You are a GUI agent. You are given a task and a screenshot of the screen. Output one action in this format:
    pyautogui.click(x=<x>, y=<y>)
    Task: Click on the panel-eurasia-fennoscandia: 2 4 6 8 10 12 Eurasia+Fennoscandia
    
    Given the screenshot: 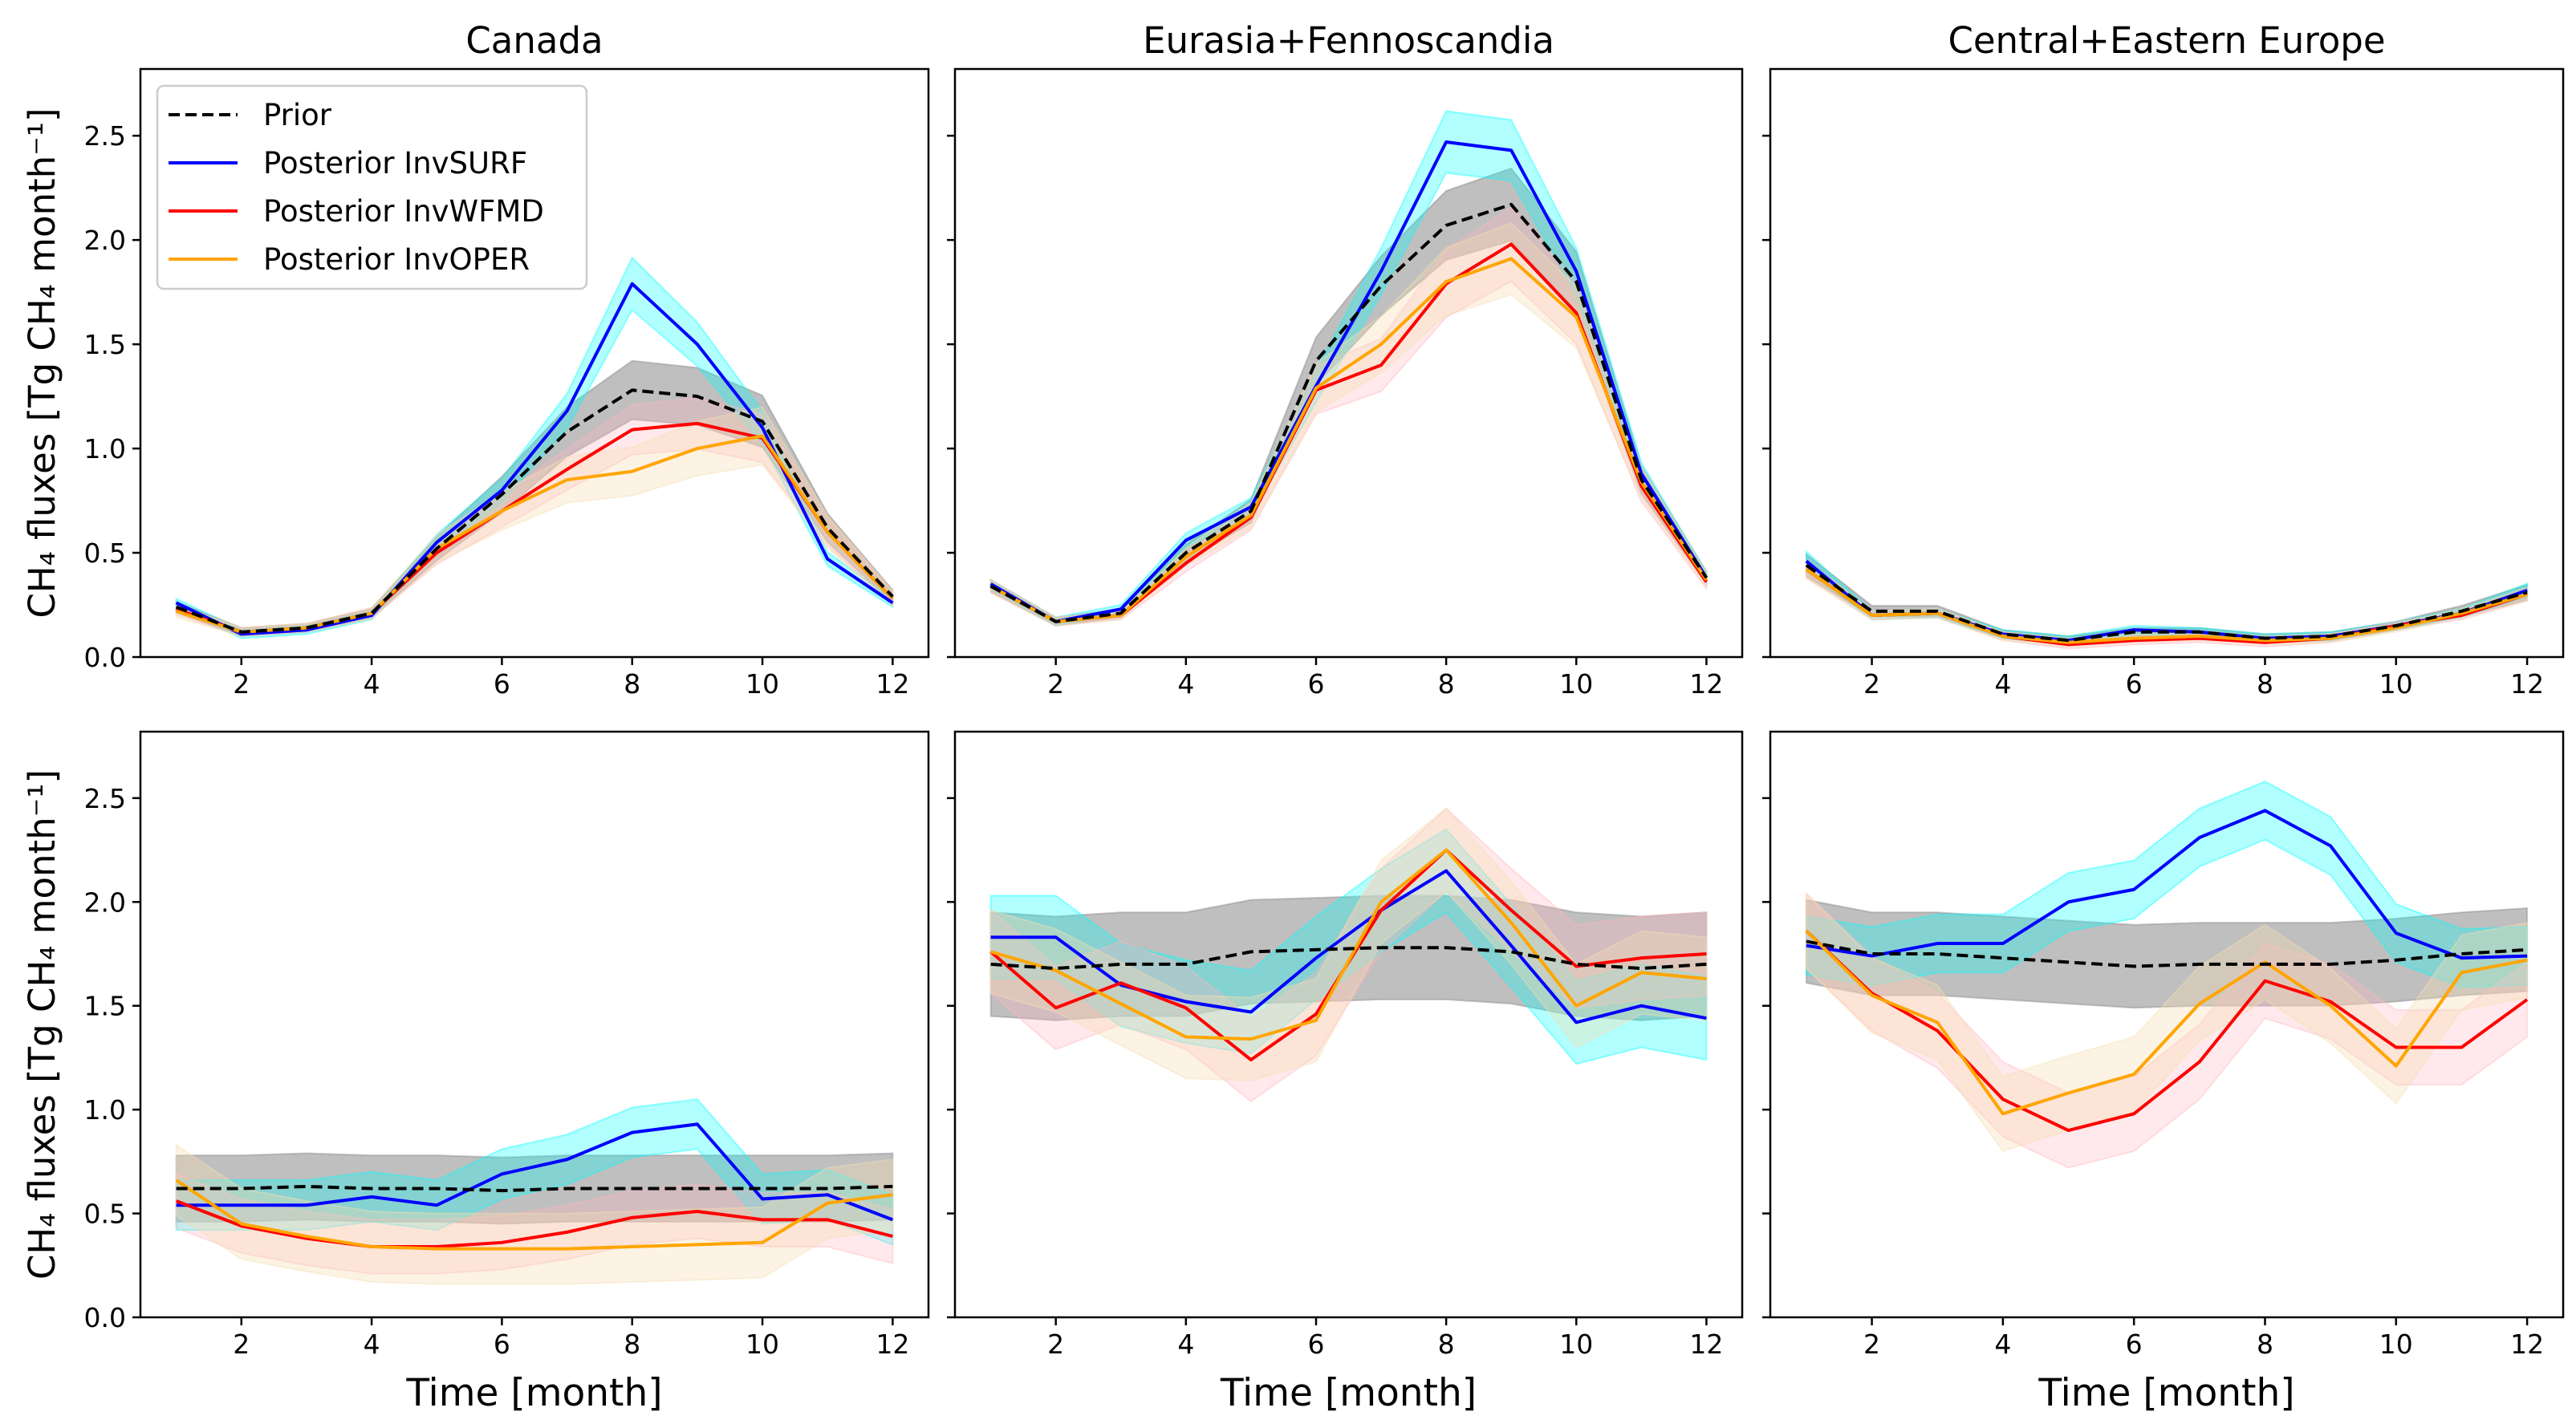 What is the action you would take?
    pyautogui.click(x=1345, y=359)
    